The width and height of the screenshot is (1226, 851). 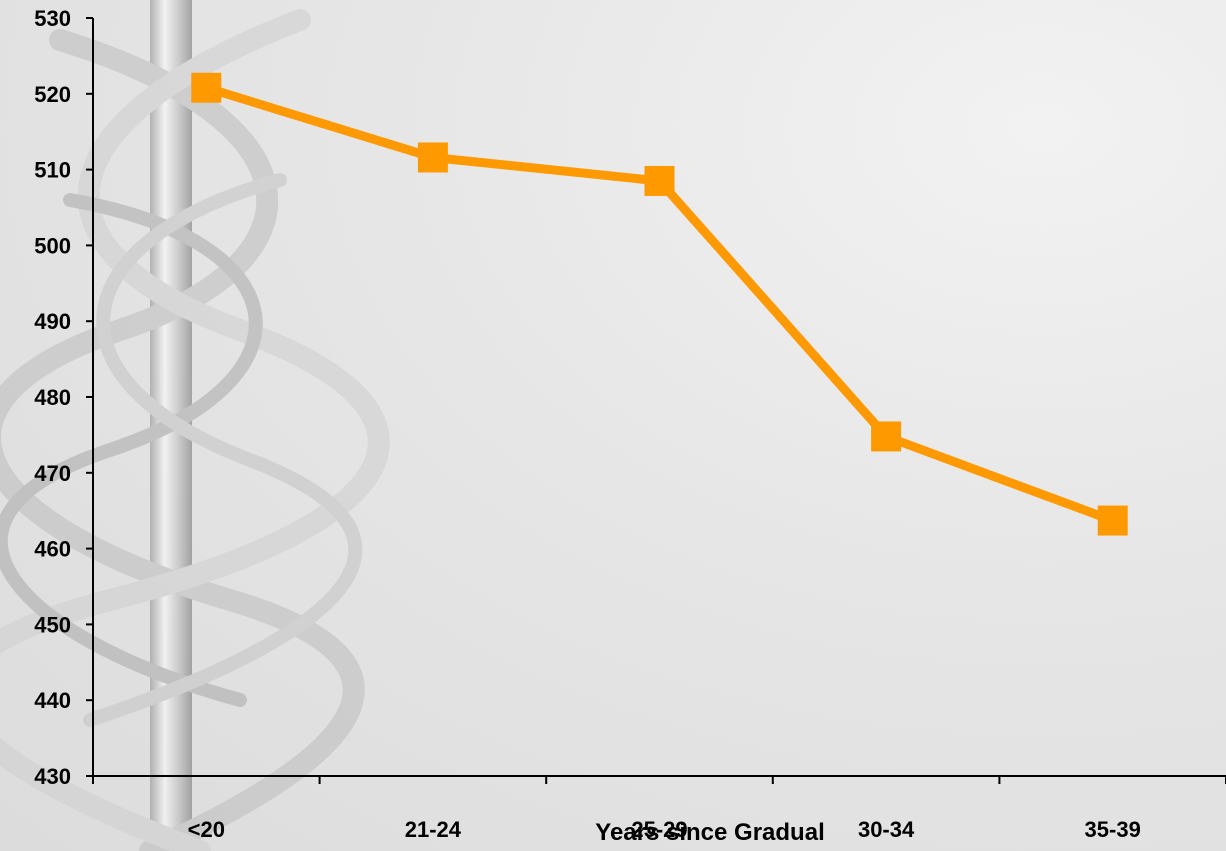 I want to click on y-tick-label: 500, so click(x=52, y=245).